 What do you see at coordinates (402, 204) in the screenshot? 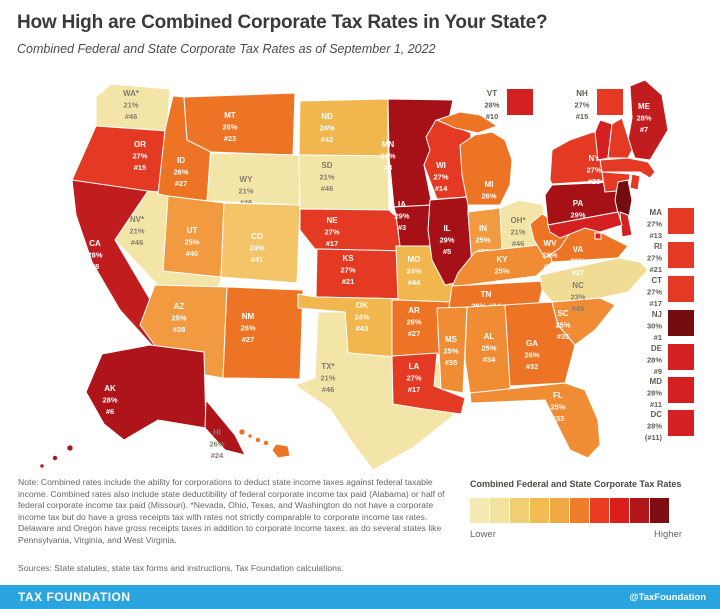
I see `svg-text: IA` at bounding box center [402, 204].